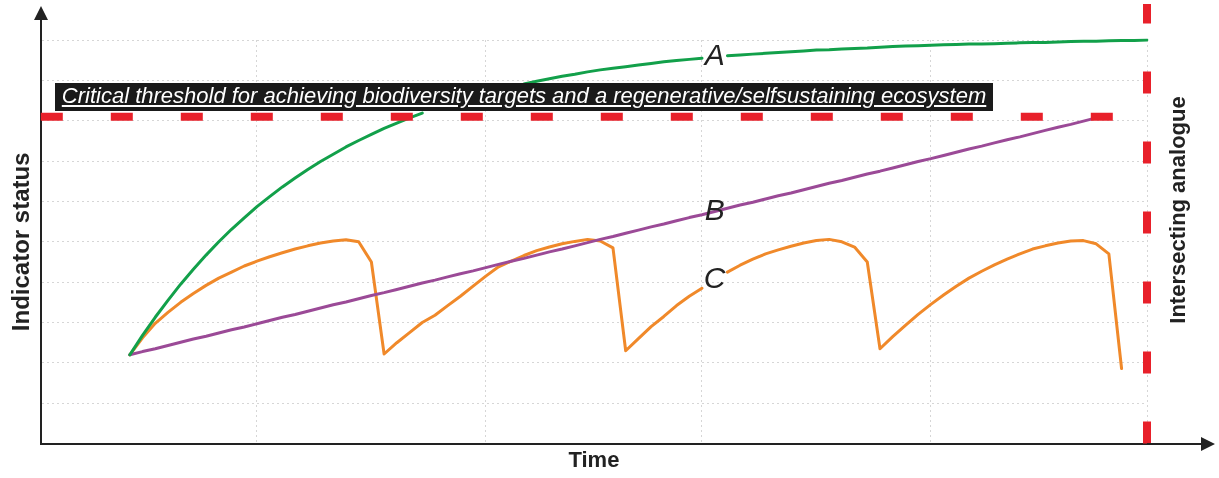 The width and height of the screenshot is (1219, 478). Describe the element at coordinates (714, 278) in the screenshot. I see `series-label: C` at that location.